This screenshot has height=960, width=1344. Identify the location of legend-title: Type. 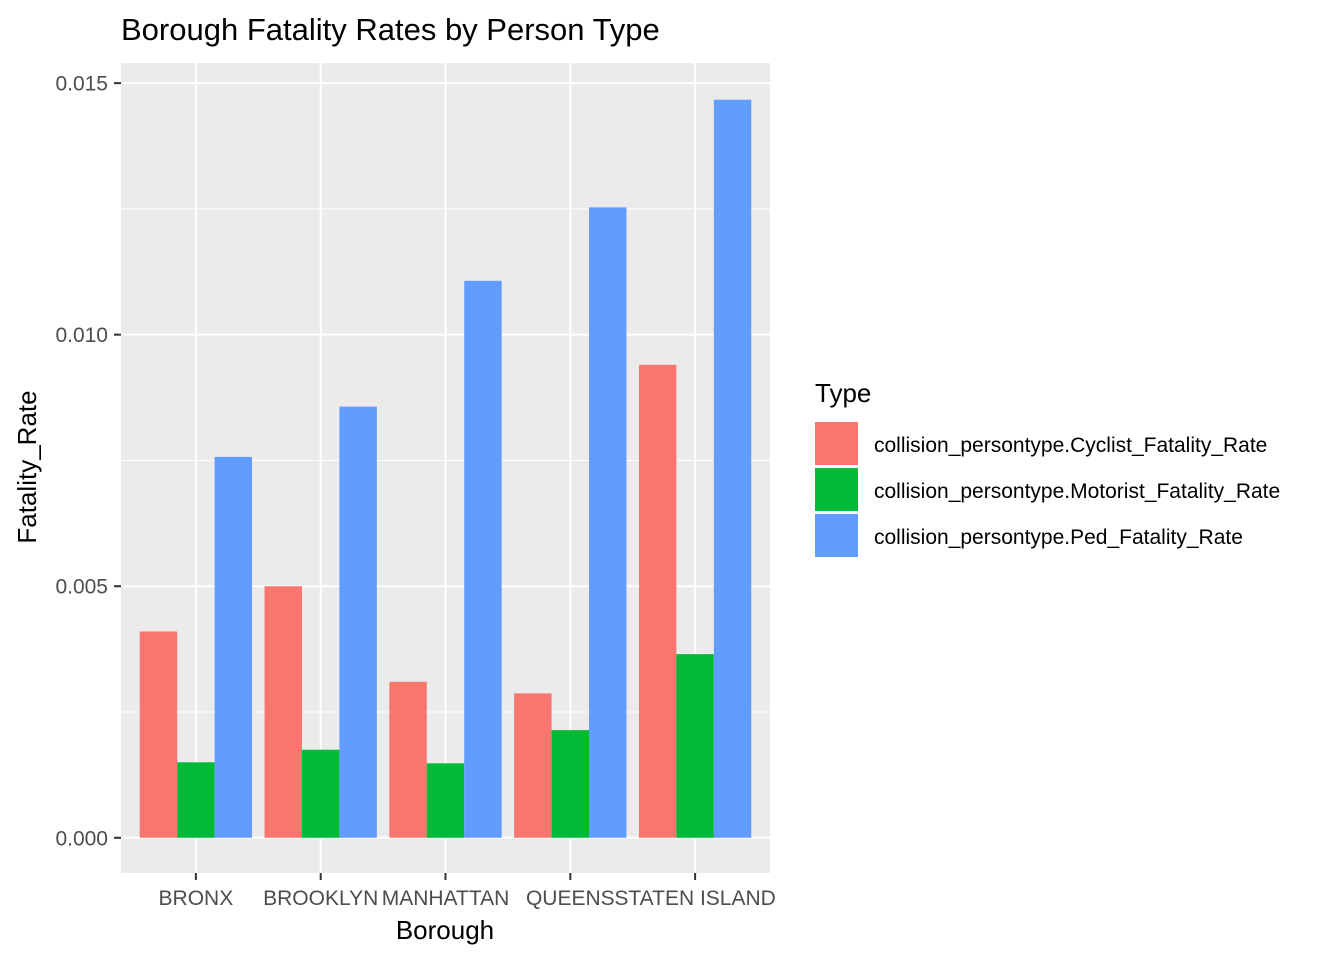
(843, 393).